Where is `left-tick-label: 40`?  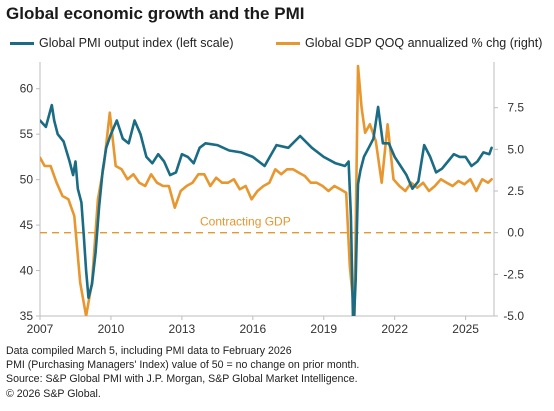 left-tick-label: 40 is located at coordinates (27, 271).